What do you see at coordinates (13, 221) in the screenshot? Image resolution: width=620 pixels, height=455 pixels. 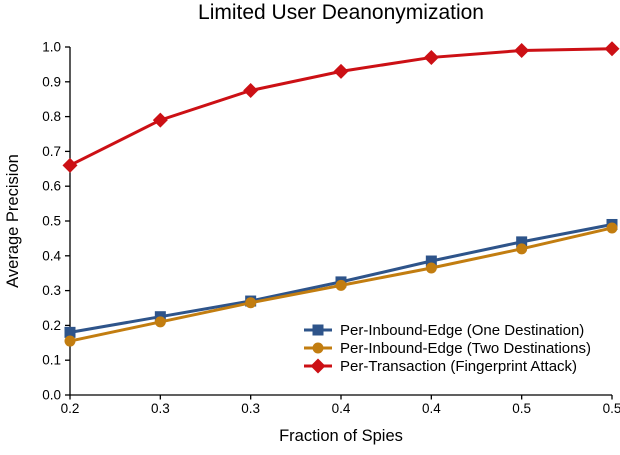 I see `y-axis-label: Average Precision` at bounding box center [13, 221].